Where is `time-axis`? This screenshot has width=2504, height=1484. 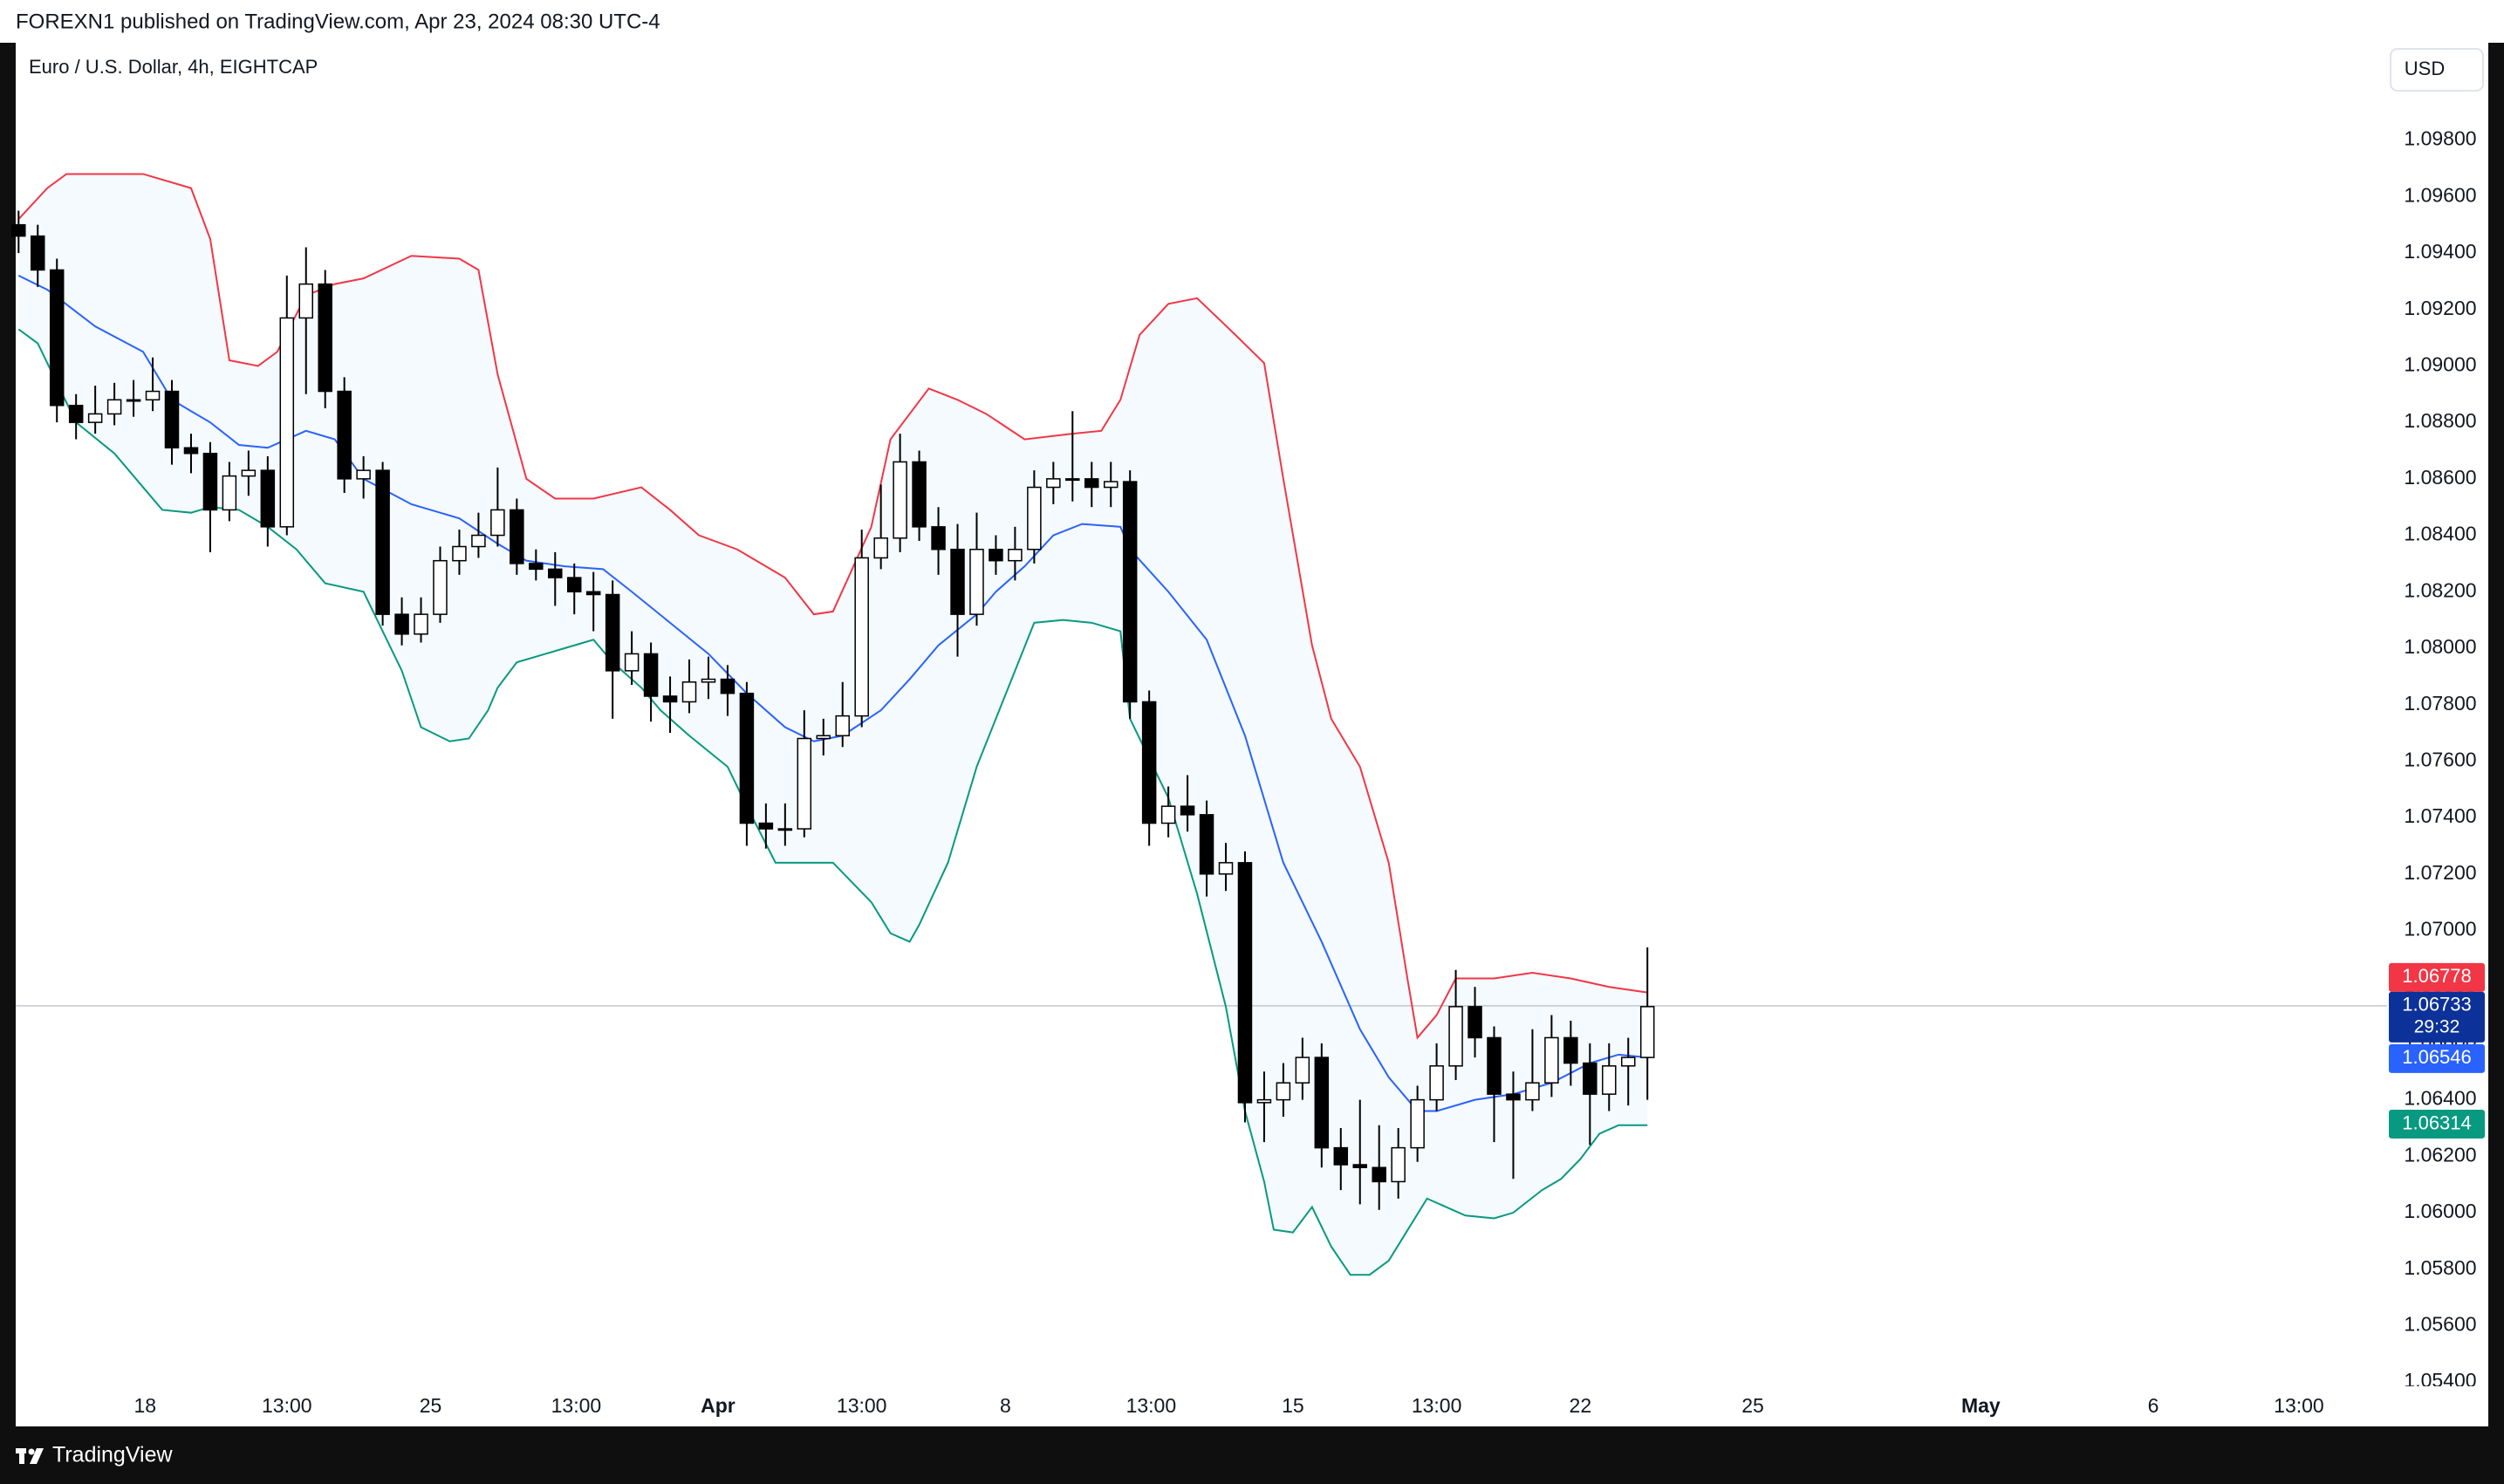
time-axis is located at coordinates (1252, 1406).